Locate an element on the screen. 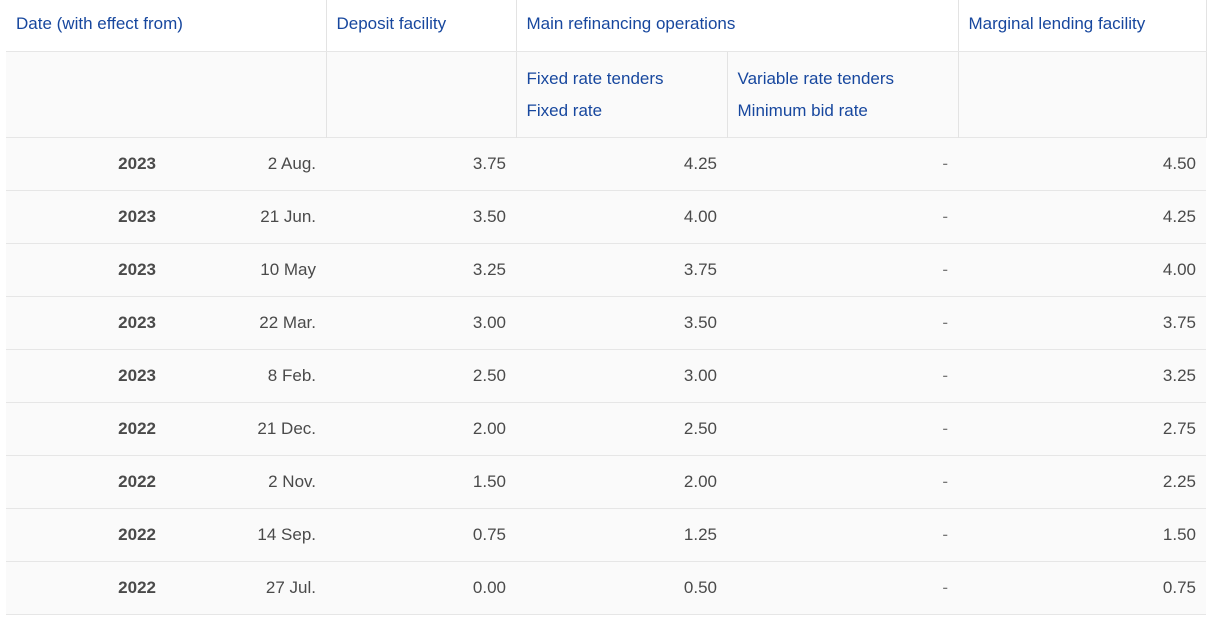 This screenshot has height=618, width=1219. deposit-rate-cell: 0.75 is located at coordinates (421, 534).